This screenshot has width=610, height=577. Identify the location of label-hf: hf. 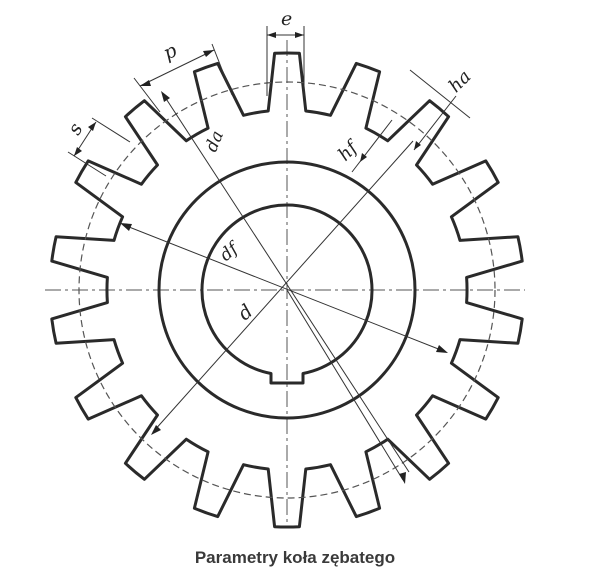
(349, 150).